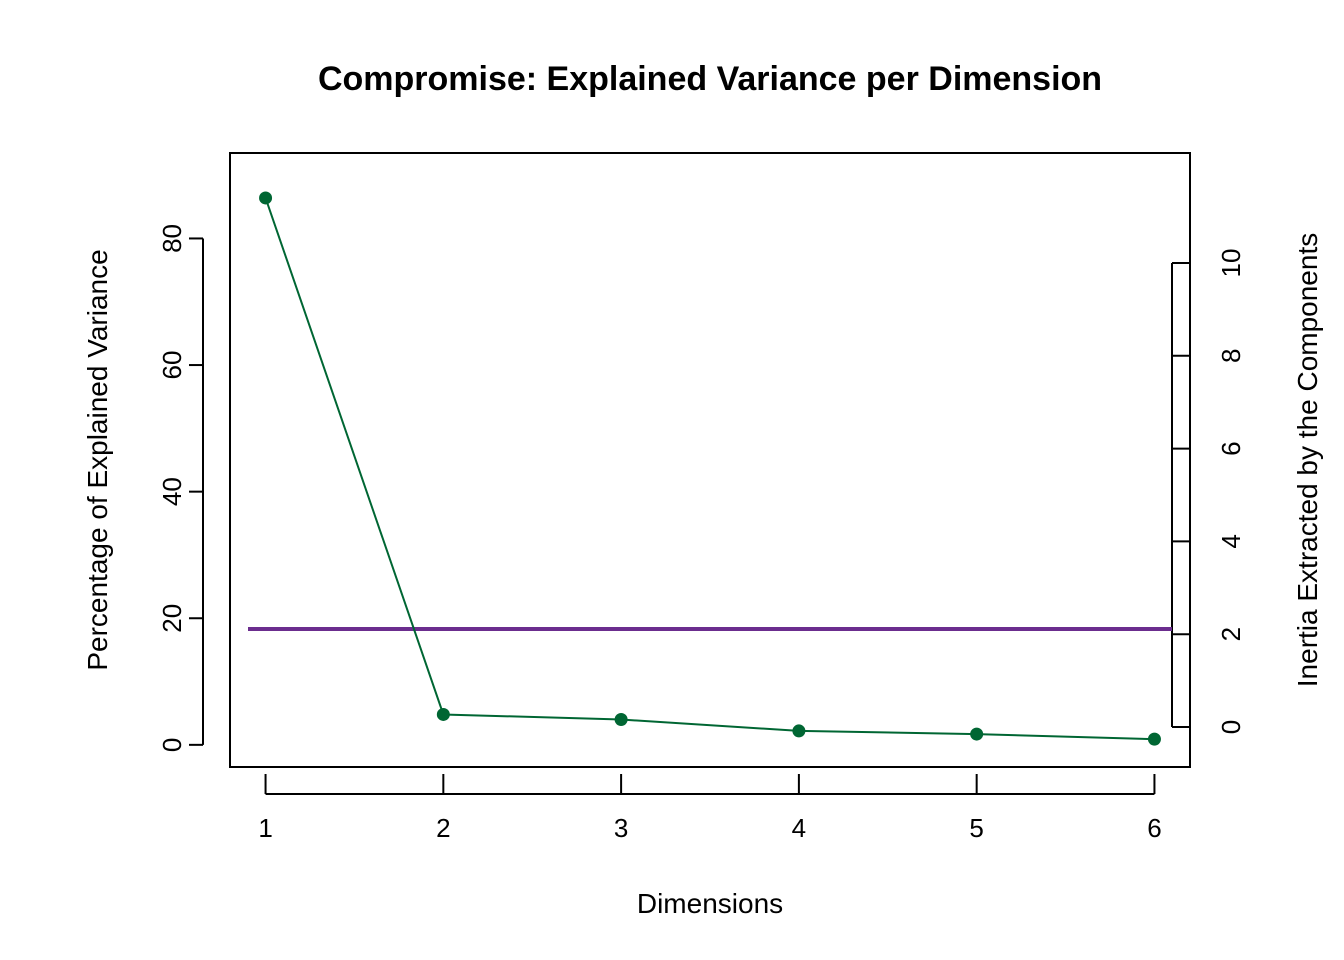 The width and height of the screenshot is (1344, 960). I want to click on x-tick-label: 4, so click(799, 828).